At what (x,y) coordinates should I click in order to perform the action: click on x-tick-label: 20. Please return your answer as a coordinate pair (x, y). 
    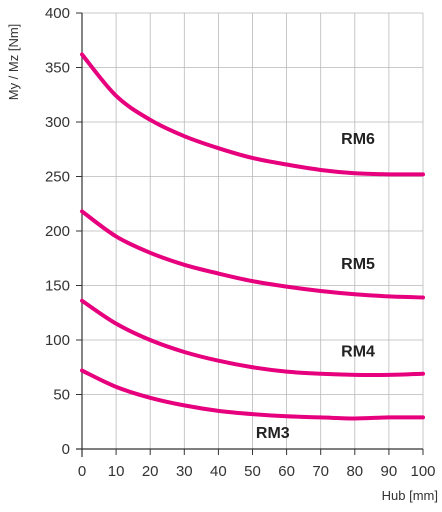
    Looking at the image, I should click on (150, 471).